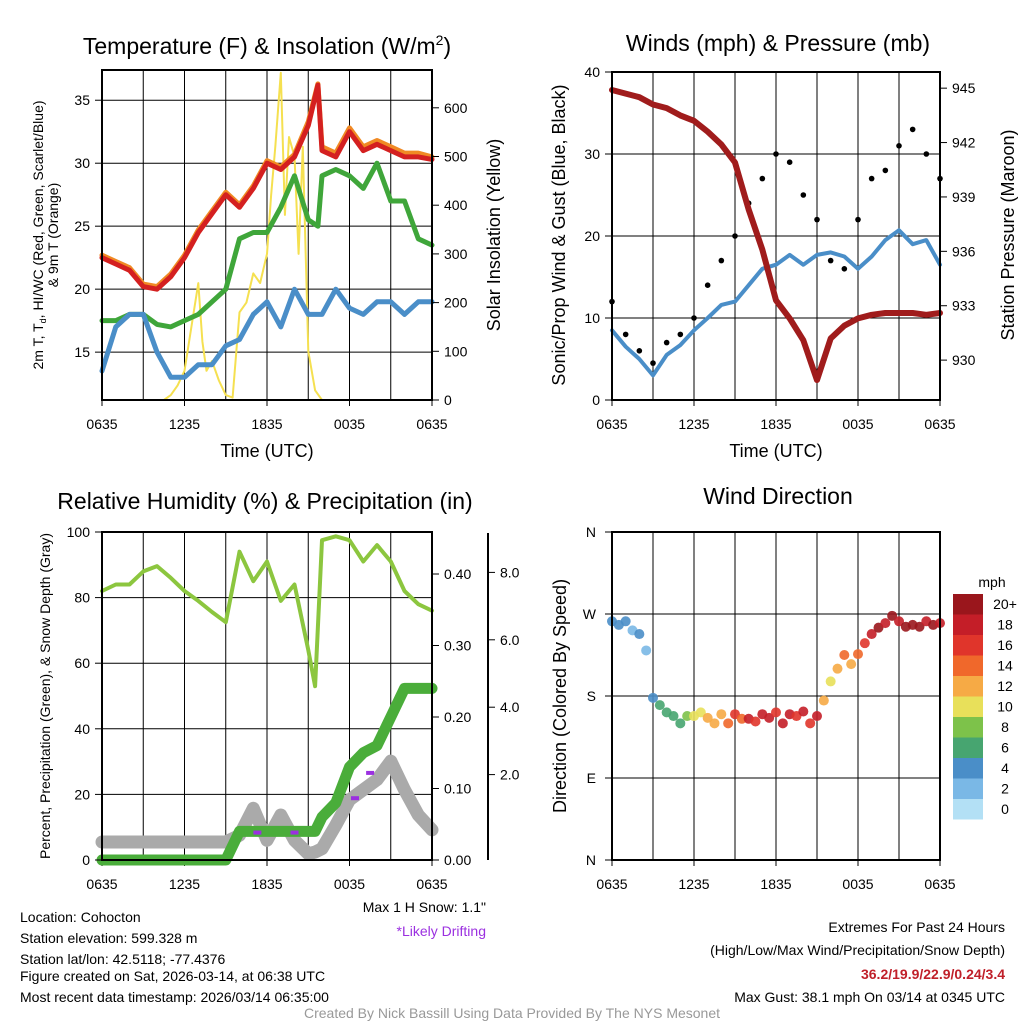 Image resolution: width=1024 pixels, height=1024 pixels. Describe the element at coordinates (964, 88) in the screenshot. I see `pressure-ytick-label: 945` at that location.